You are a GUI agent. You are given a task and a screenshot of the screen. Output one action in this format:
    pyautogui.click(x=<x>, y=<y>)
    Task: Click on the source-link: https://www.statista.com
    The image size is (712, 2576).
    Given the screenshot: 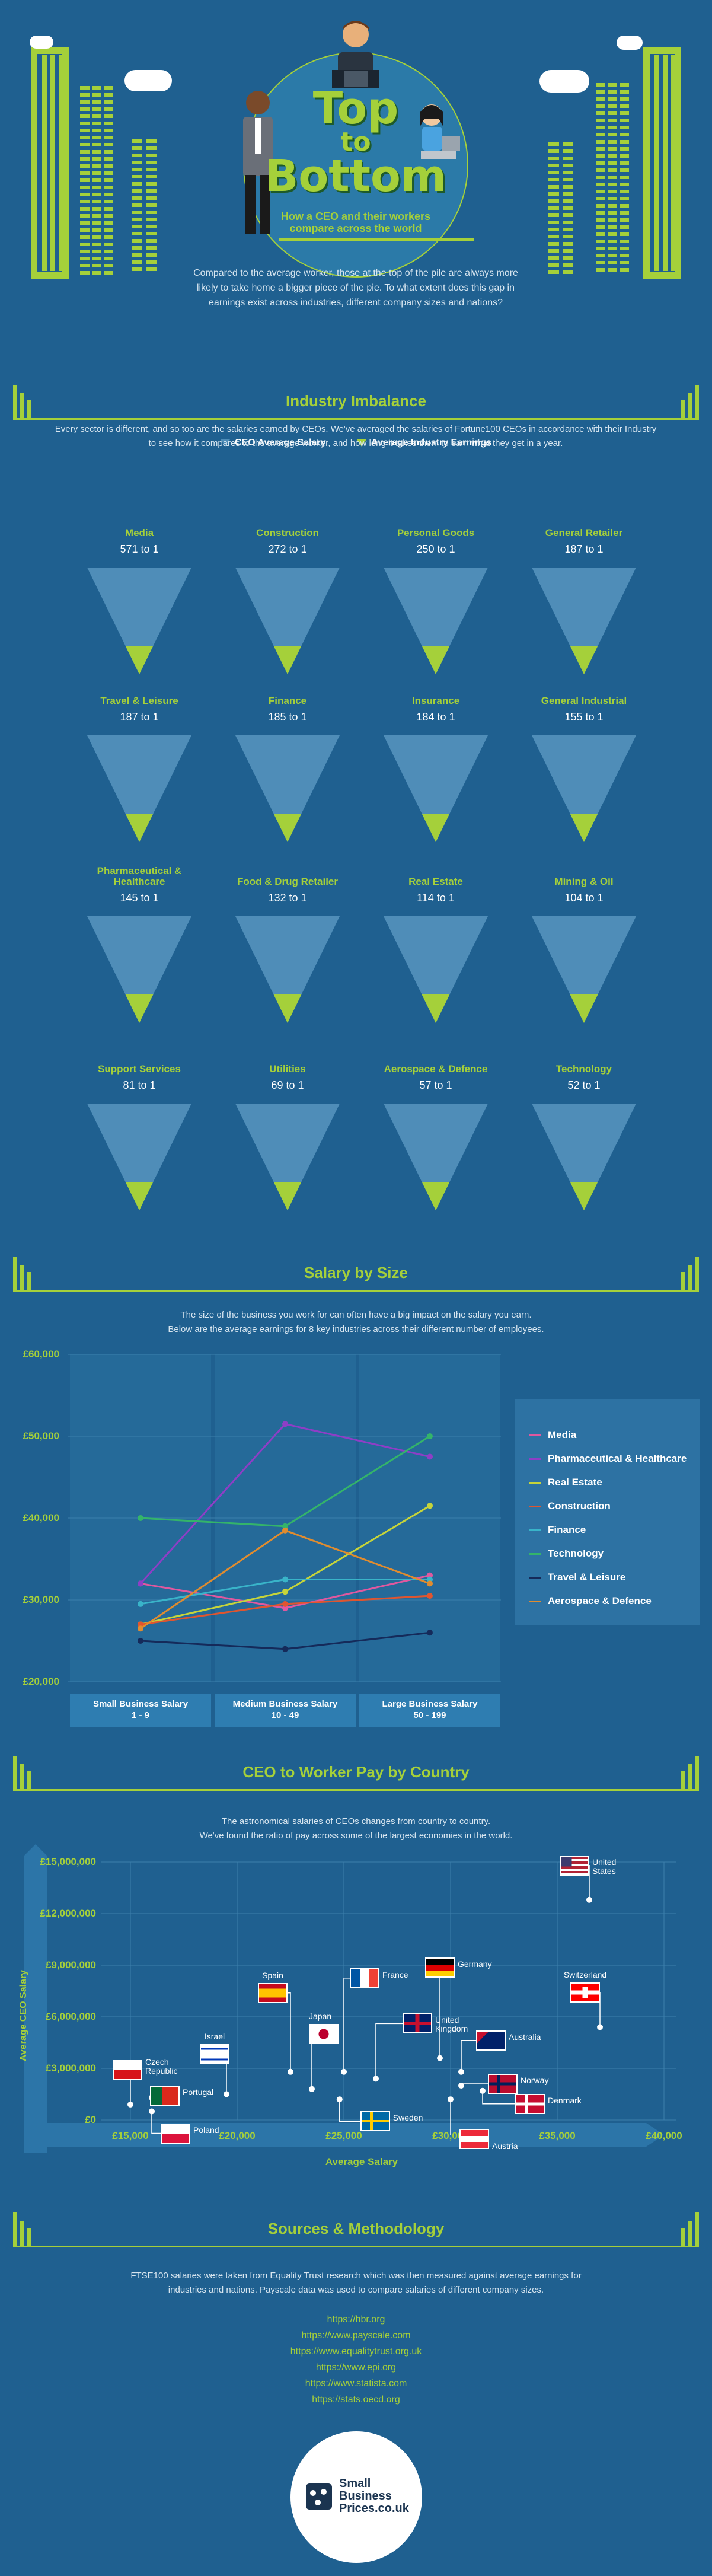 What is the action you would take?
    pyautogui.click(x=356, y=2384)
    